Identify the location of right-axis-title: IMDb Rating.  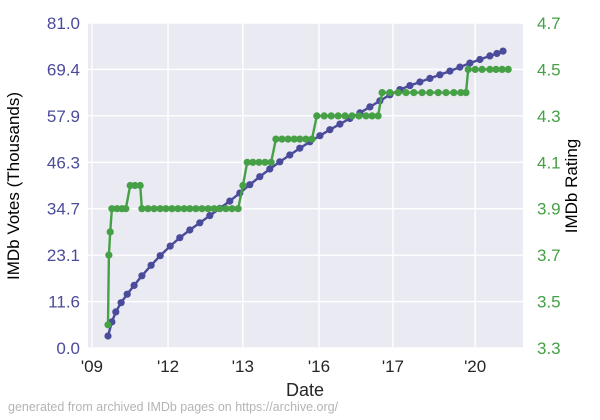
(571, 186).